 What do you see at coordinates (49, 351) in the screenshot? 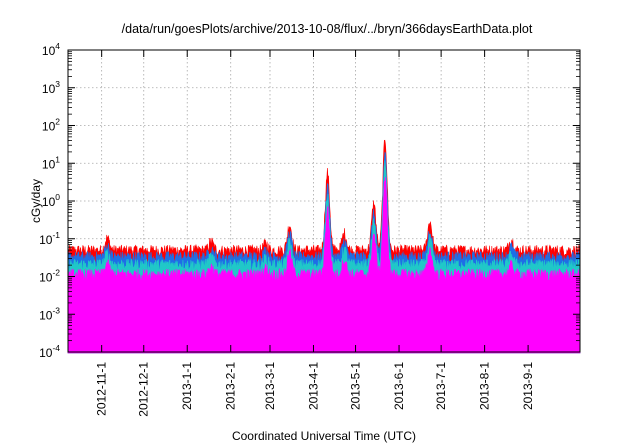
I see `y-tick-label: 10⁻⁴` at bounding box center [49, 351].